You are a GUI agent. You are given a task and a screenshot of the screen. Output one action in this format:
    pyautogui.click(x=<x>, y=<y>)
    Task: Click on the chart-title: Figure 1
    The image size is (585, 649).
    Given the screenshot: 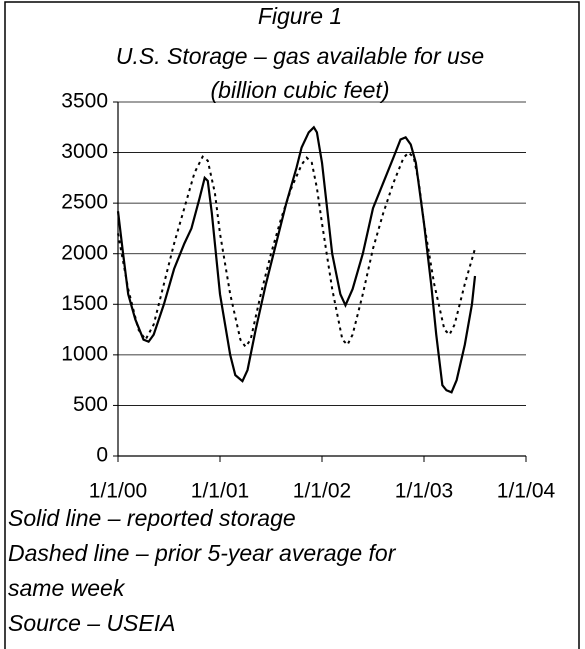 What is the action you would take?
    pyautogui.click(x=300, y=16)
    